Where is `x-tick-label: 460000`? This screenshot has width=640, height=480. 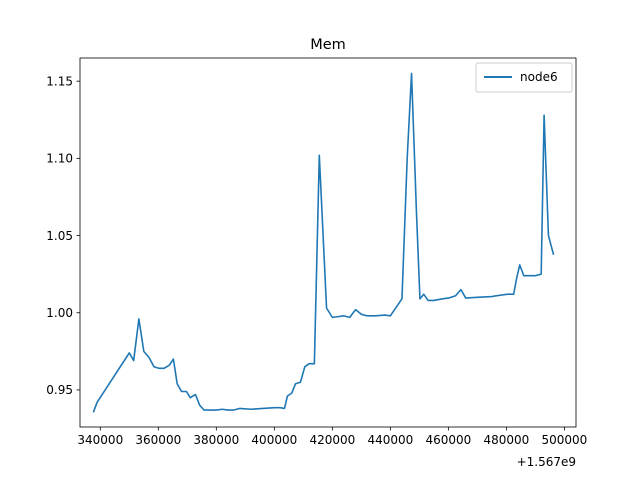
x-tick-label: 460000 is located at coordinates (448, 440).